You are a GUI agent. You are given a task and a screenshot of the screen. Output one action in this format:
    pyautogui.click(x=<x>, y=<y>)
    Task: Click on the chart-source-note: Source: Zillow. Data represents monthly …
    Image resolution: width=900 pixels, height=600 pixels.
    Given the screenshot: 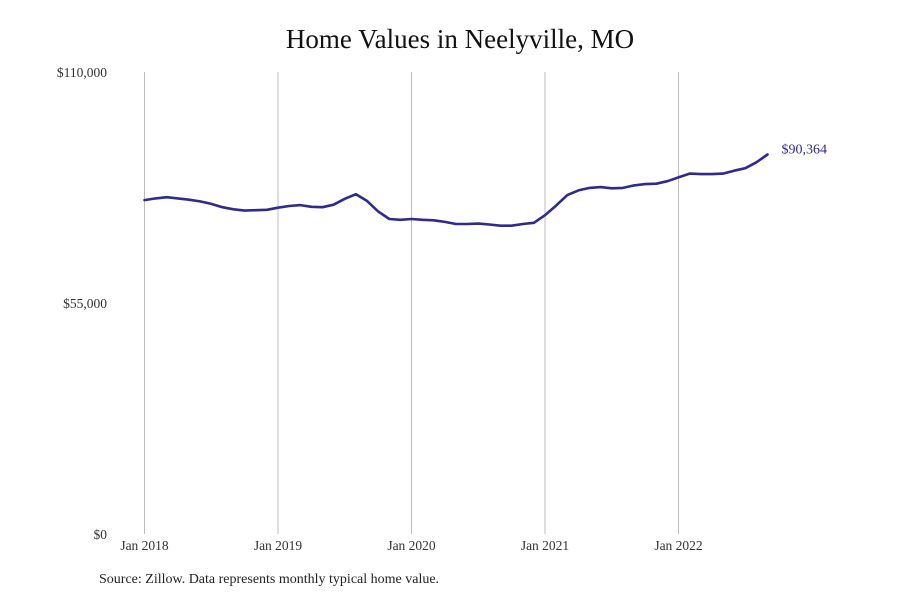 What is the action you would take?
    pyautogui.click(x=269, y=579)
    